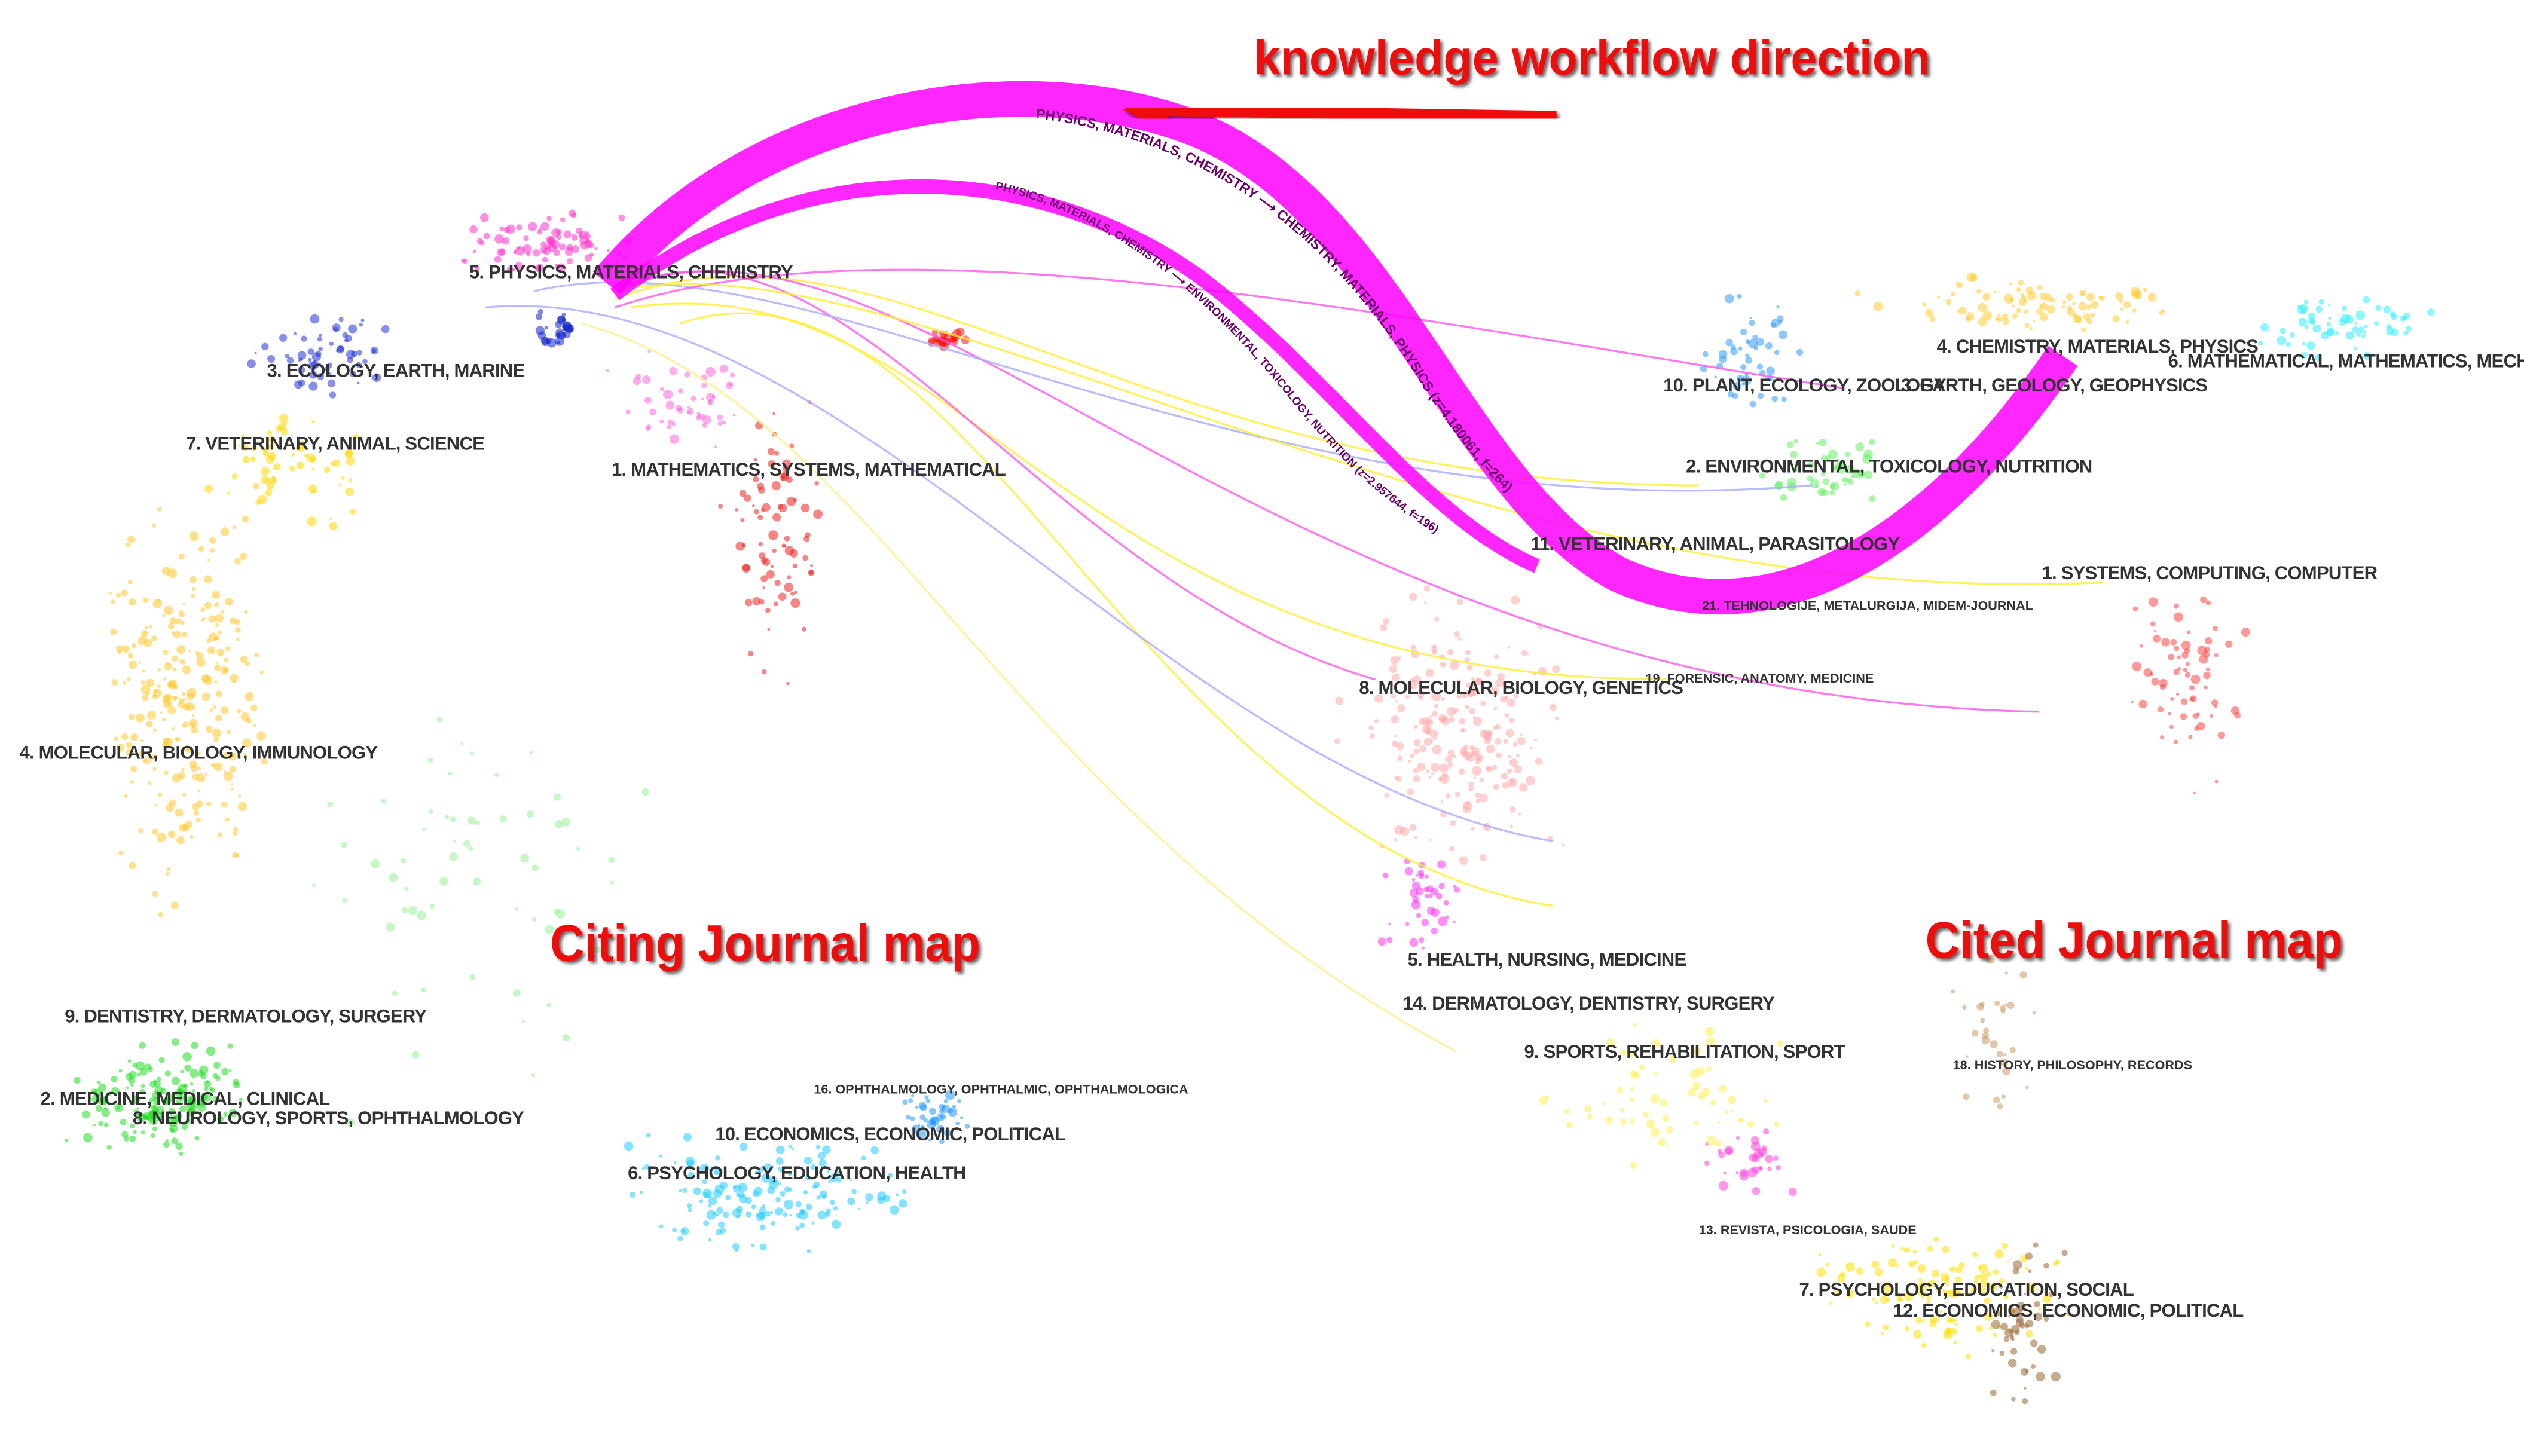 The image size is (2524, 1456). What do you see at coordinates (1759, 679) in the screenshot?
I see `cluster-label: 19. FORENSIC, ANATOMY, MEDICINE` at bounding box center [1759, 679].